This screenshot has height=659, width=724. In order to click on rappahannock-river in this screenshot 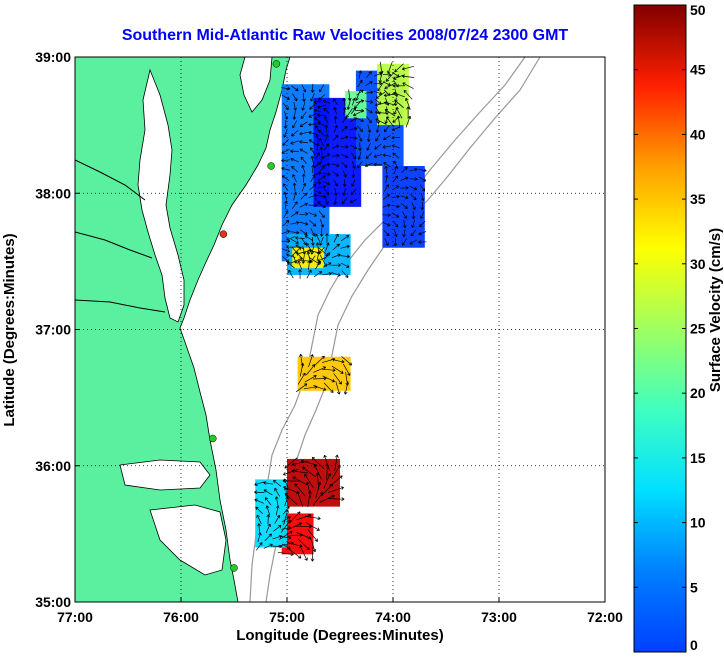, I will do `click(114, 245)`.